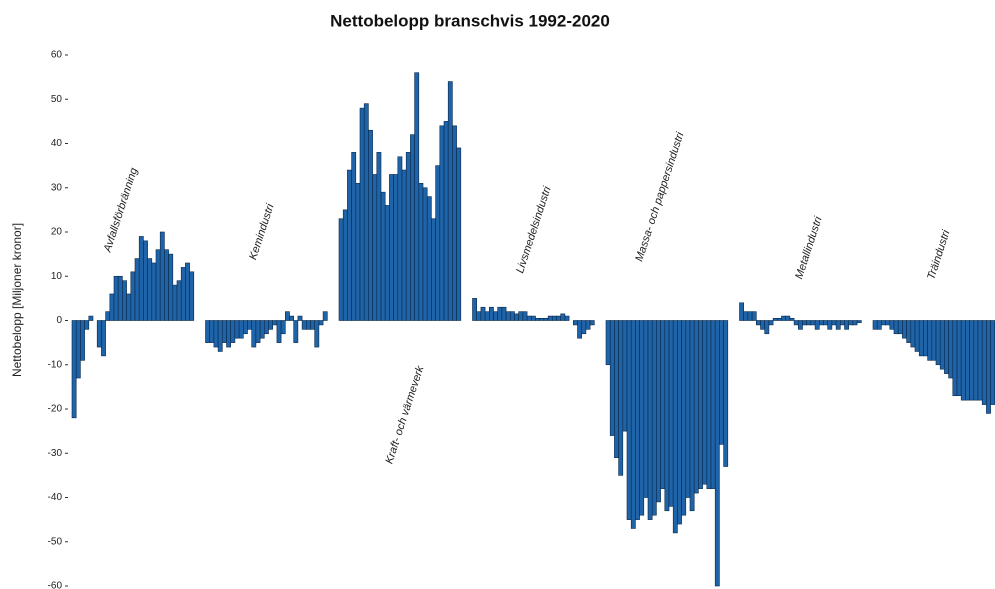 Image resolution: width=995 pixels, height=589 pixels. What do you see at coordinates (404, 414) in the screenshot?
I see `group-label: Kraft- och värmeverk` at bounding box center [404, 414].